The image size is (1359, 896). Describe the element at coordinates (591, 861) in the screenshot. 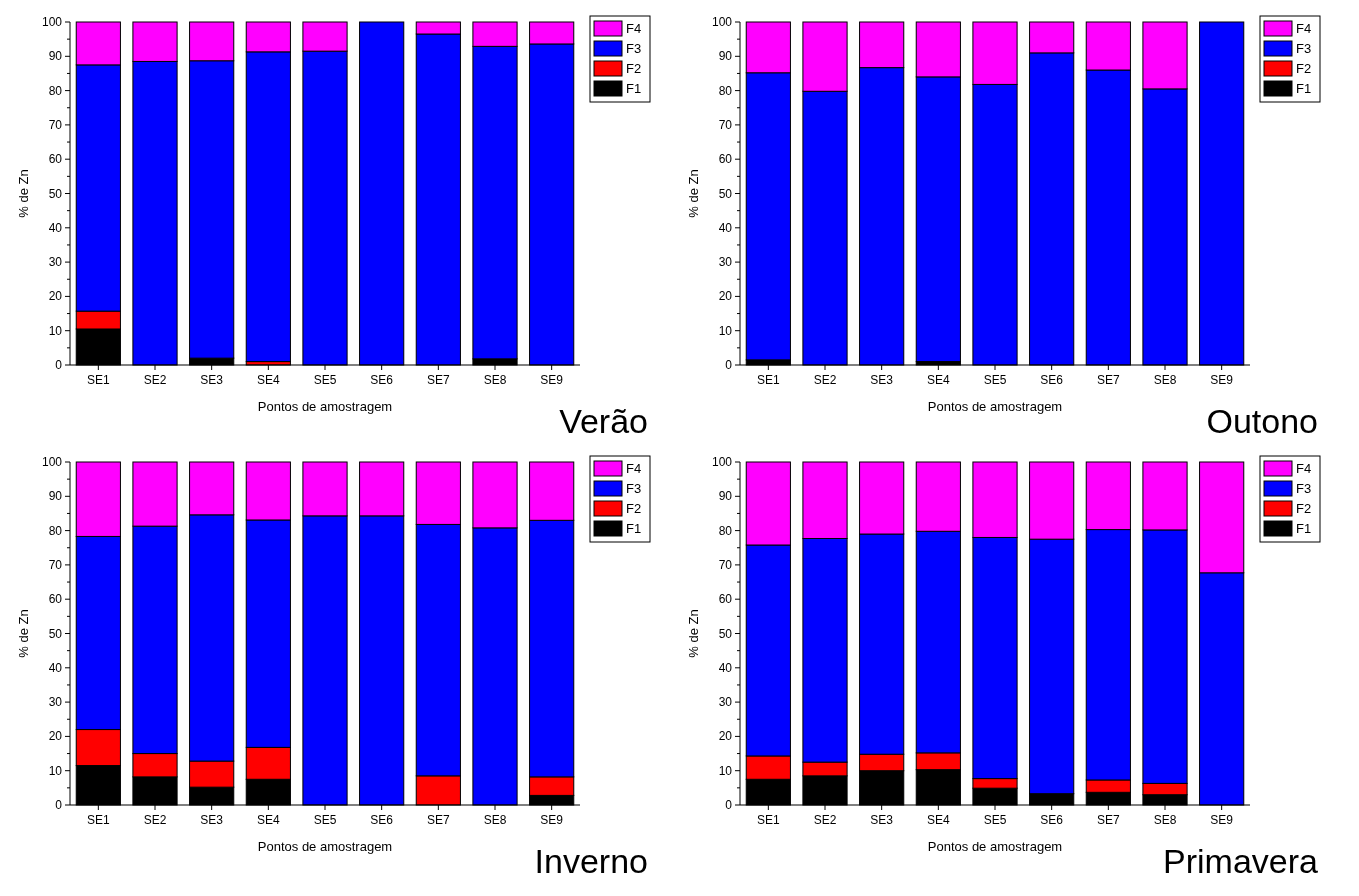

I see `text: Inverno` at that location.